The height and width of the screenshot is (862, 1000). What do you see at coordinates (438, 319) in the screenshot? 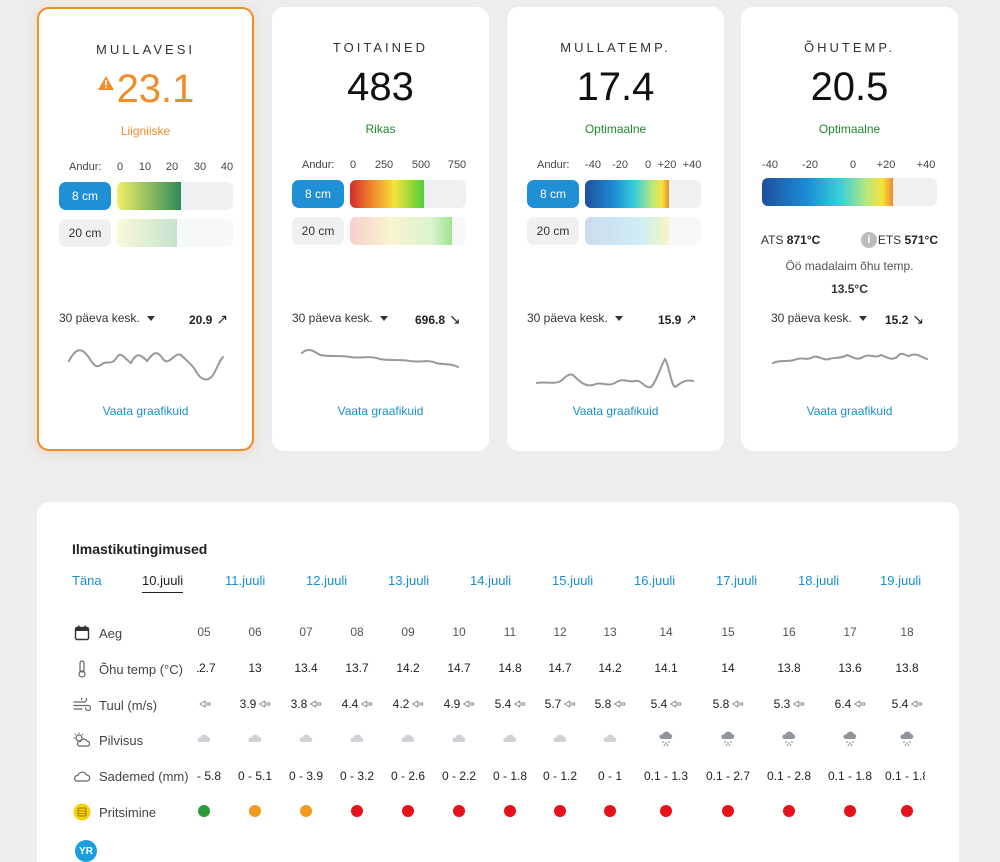
I see `average-value: 696.8 ↘` at bounding box center [438, 319].